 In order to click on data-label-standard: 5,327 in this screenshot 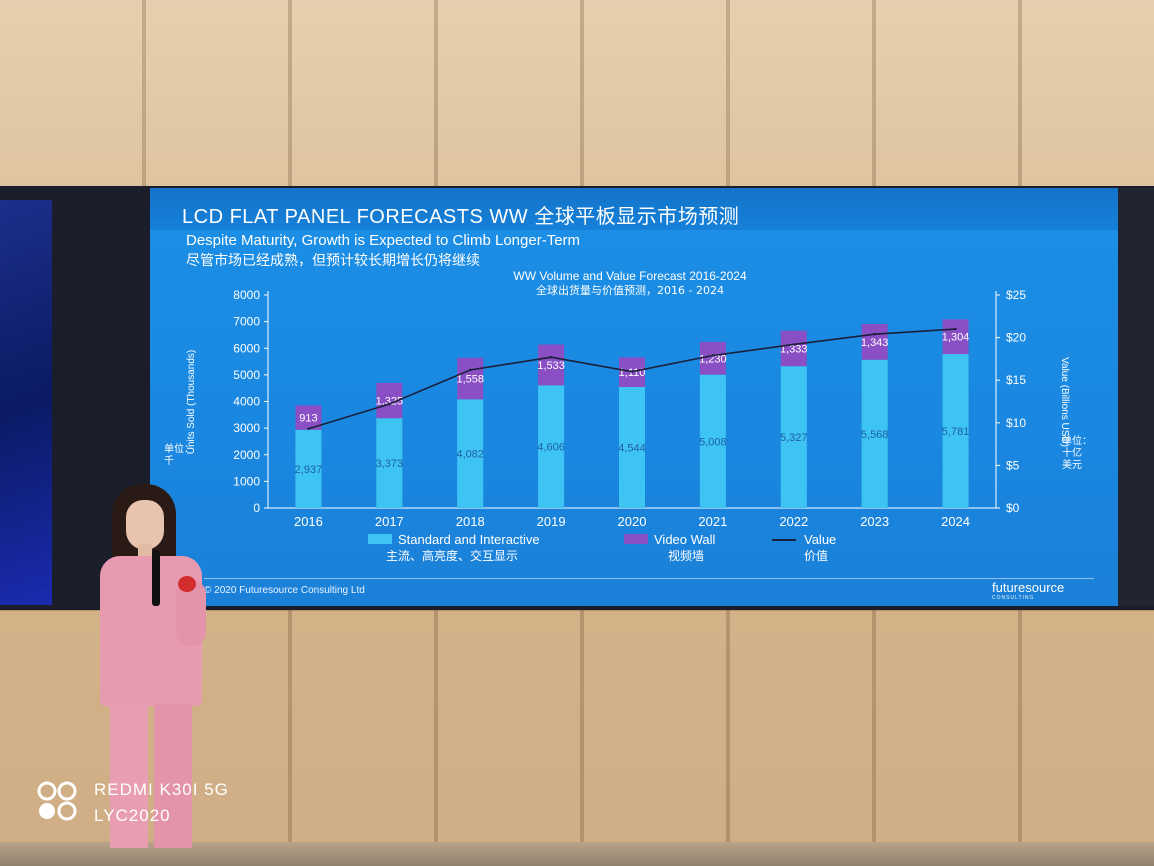, I will do `click(794, 438)`.